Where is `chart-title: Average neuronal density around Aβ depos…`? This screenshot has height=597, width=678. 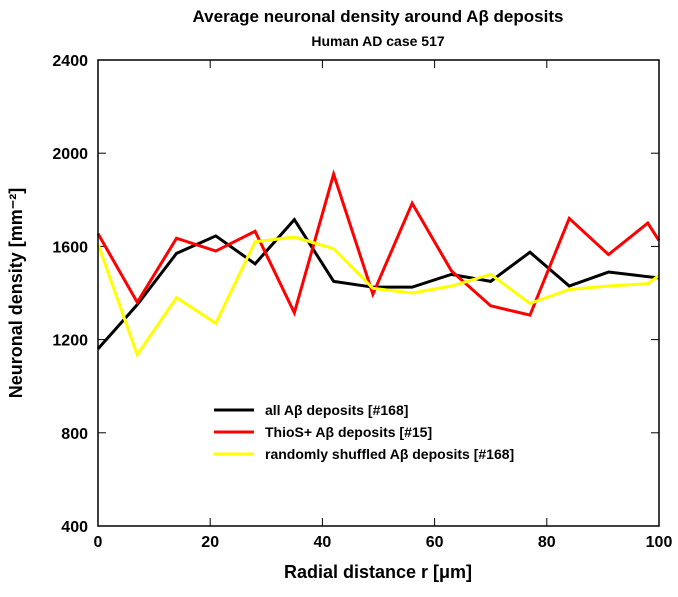
chart-title: Average neuronal density around Aβ depos… is located at coordinates (378, 16).